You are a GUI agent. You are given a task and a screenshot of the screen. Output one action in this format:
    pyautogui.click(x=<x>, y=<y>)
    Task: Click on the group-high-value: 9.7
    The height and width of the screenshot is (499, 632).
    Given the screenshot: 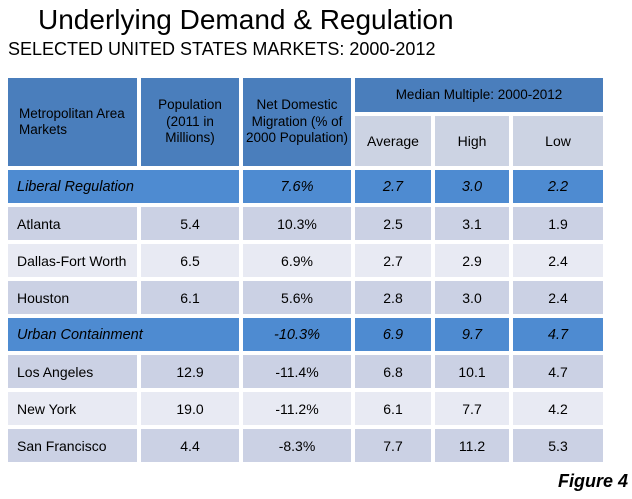 What is the action you would take?
    pyautogui.click(x=472, y=334)
    